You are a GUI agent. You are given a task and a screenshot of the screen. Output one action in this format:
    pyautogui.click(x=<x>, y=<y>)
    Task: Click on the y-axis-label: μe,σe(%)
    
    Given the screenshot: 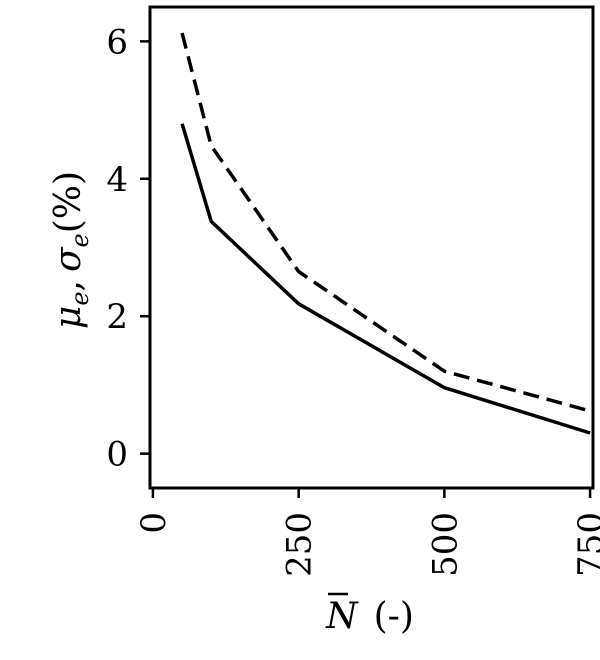 What is the action you would take?
    pyautogui.click(x=71, y=250)
    